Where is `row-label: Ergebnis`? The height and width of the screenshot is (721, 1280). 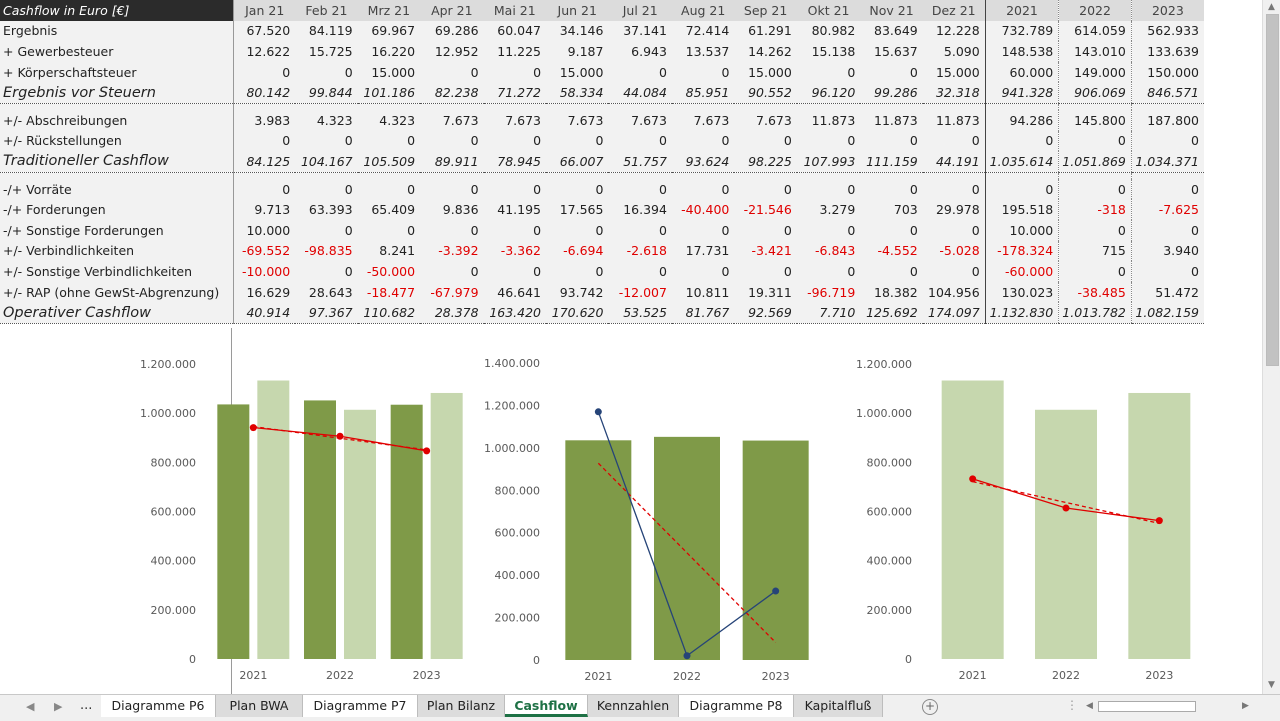 row-label: Ergebnis is located at coordinates (117, 31).